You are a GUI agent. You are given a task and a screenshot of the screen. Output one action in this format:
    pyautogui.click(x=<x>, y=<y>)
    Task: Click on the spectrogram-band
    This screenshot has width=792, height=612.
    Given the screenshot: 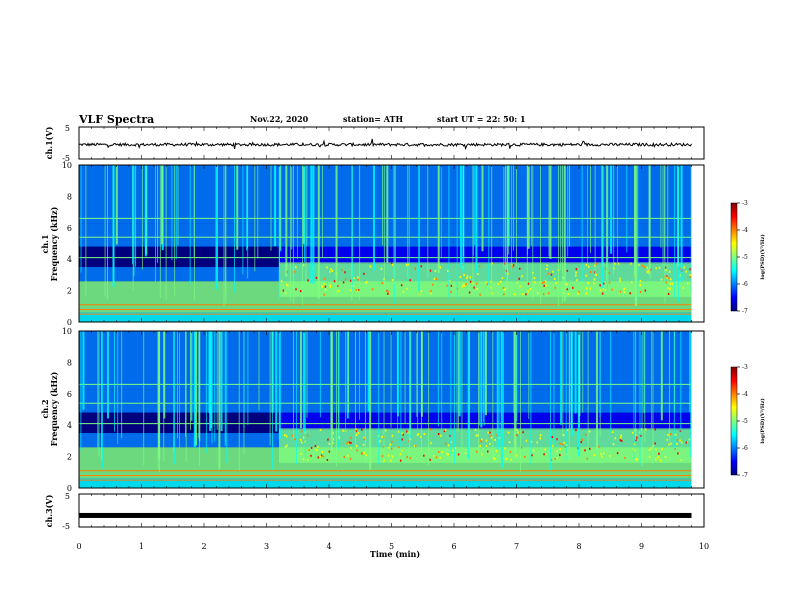 What is the action you would take?
    pyautogui.click(x=385, y=360)
    